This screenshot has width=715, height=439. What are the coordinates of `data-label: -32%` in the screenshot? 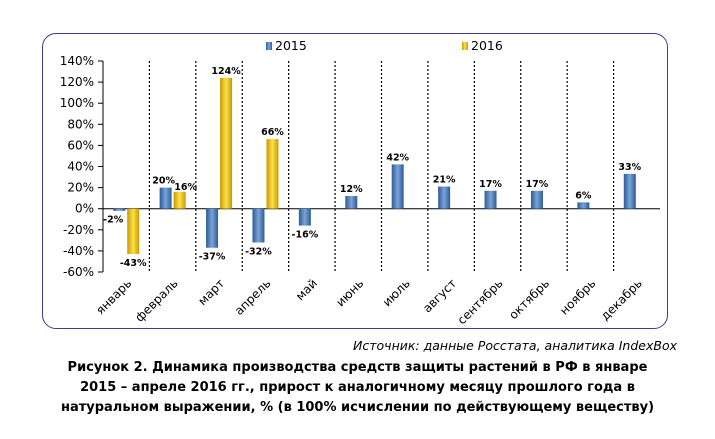 It's located at (258, 251).